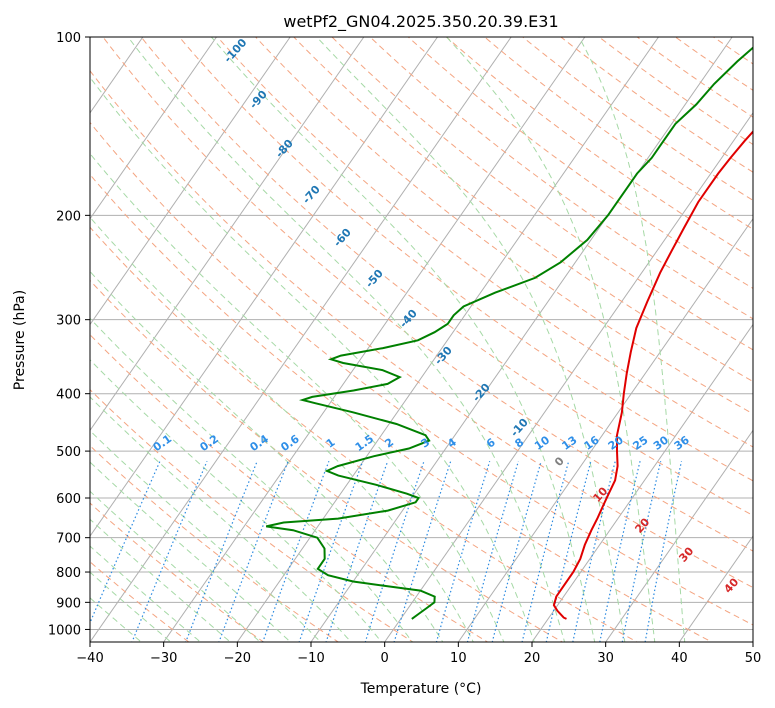 Image resolution: width=775 pixels, height=708 pixels. I want to click on y-tick-label: 600, so click(68, 499).